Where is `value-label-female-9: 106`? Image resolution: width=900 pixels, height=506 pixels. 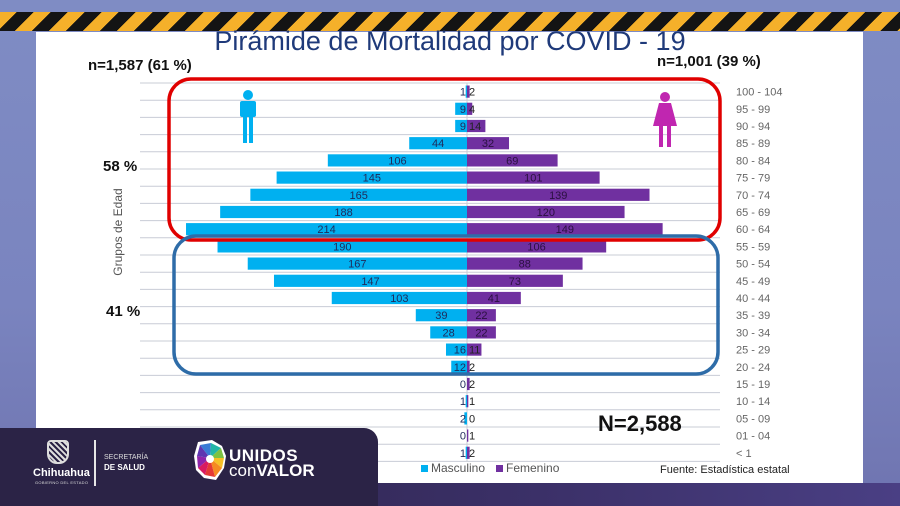
value-label-female-9: 106 is located at coordinates (536, 247).